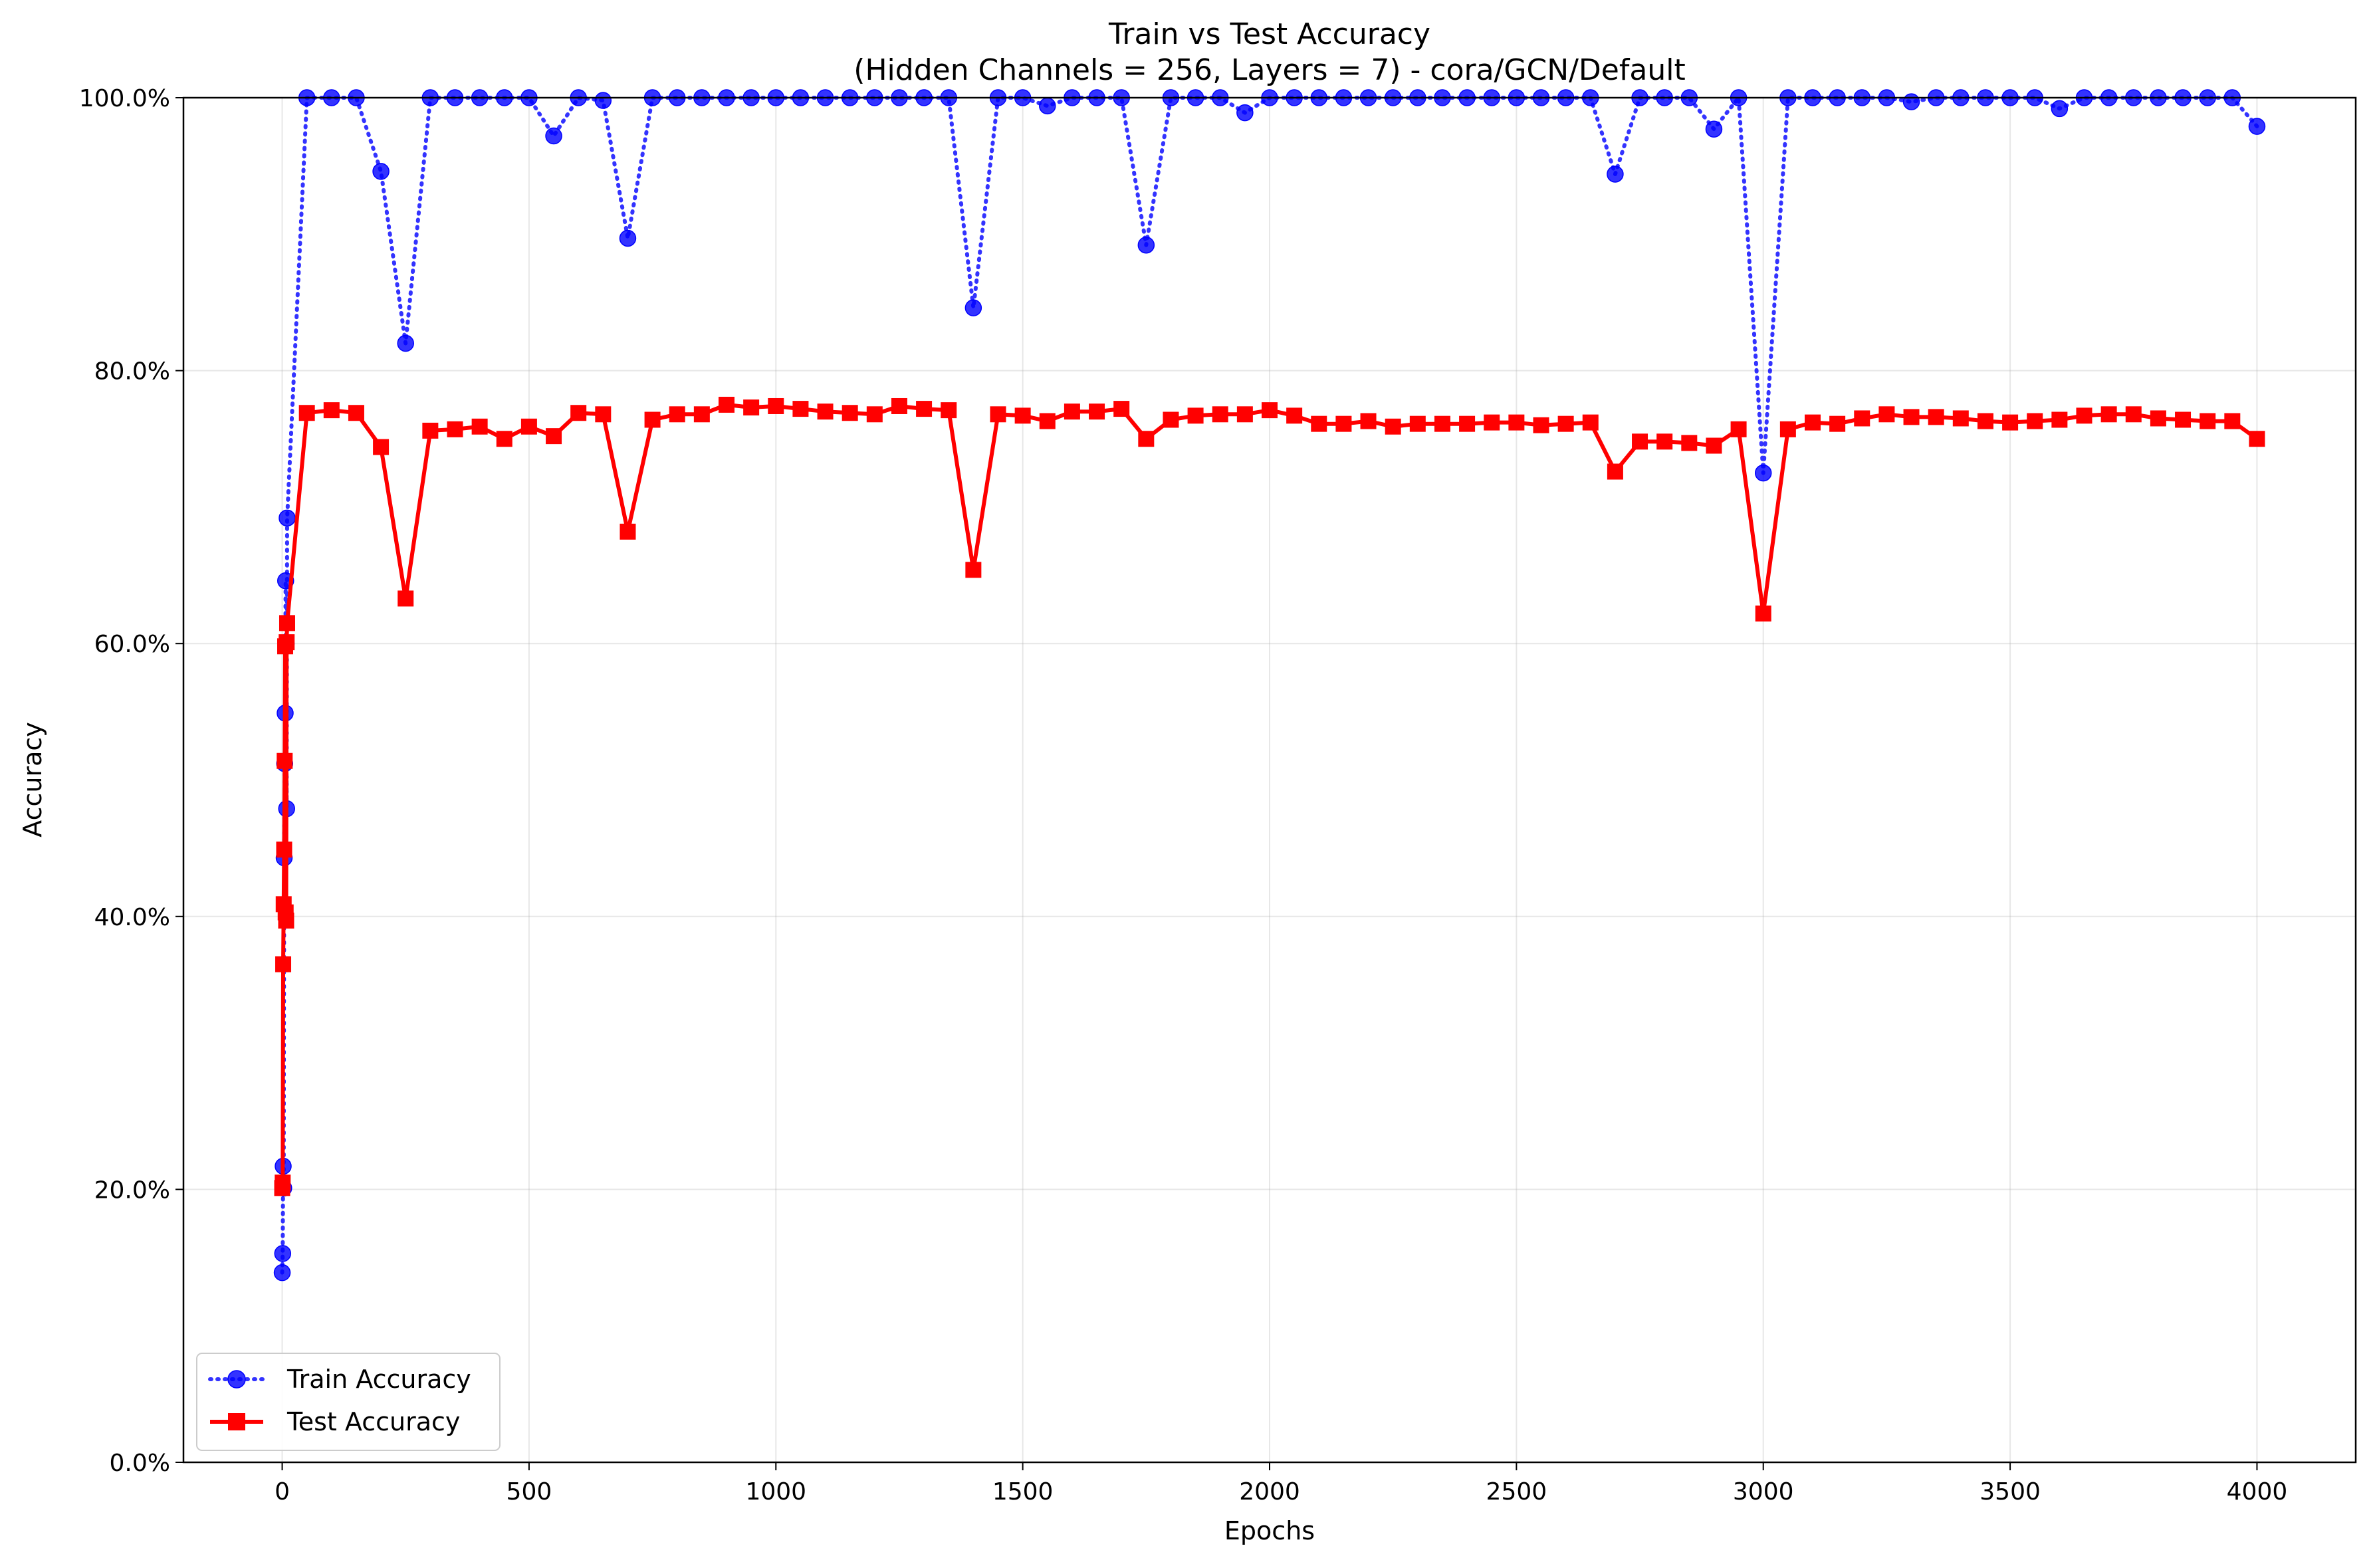 The width and height of the screenshot is (2373, 1568). What do you see at coordinates (529, 1492) in the screenshot?
I see `x-tick-label: 500` at bounding box center [529, 1492].